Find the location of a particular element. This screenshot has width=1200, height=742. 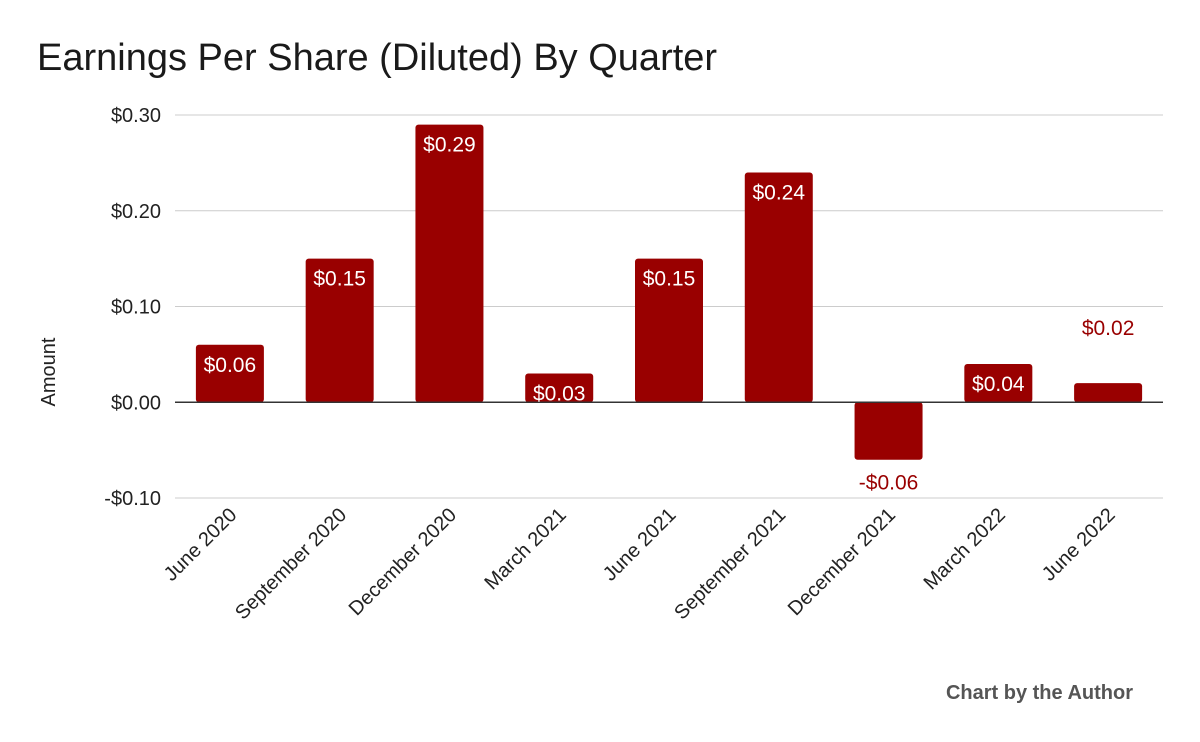

y-axis-title: Amount is located at coordinates (49, 371).